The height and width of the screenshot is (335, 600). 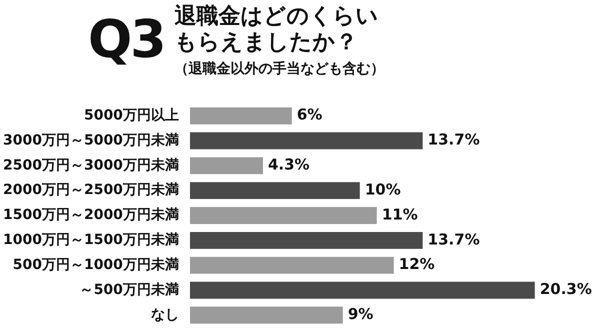 What do you see at coordinates (90, 215) in the screenshot?
I see `y-tick-label: 1500万円～2000万円未満` at bounding box center [90, 215].